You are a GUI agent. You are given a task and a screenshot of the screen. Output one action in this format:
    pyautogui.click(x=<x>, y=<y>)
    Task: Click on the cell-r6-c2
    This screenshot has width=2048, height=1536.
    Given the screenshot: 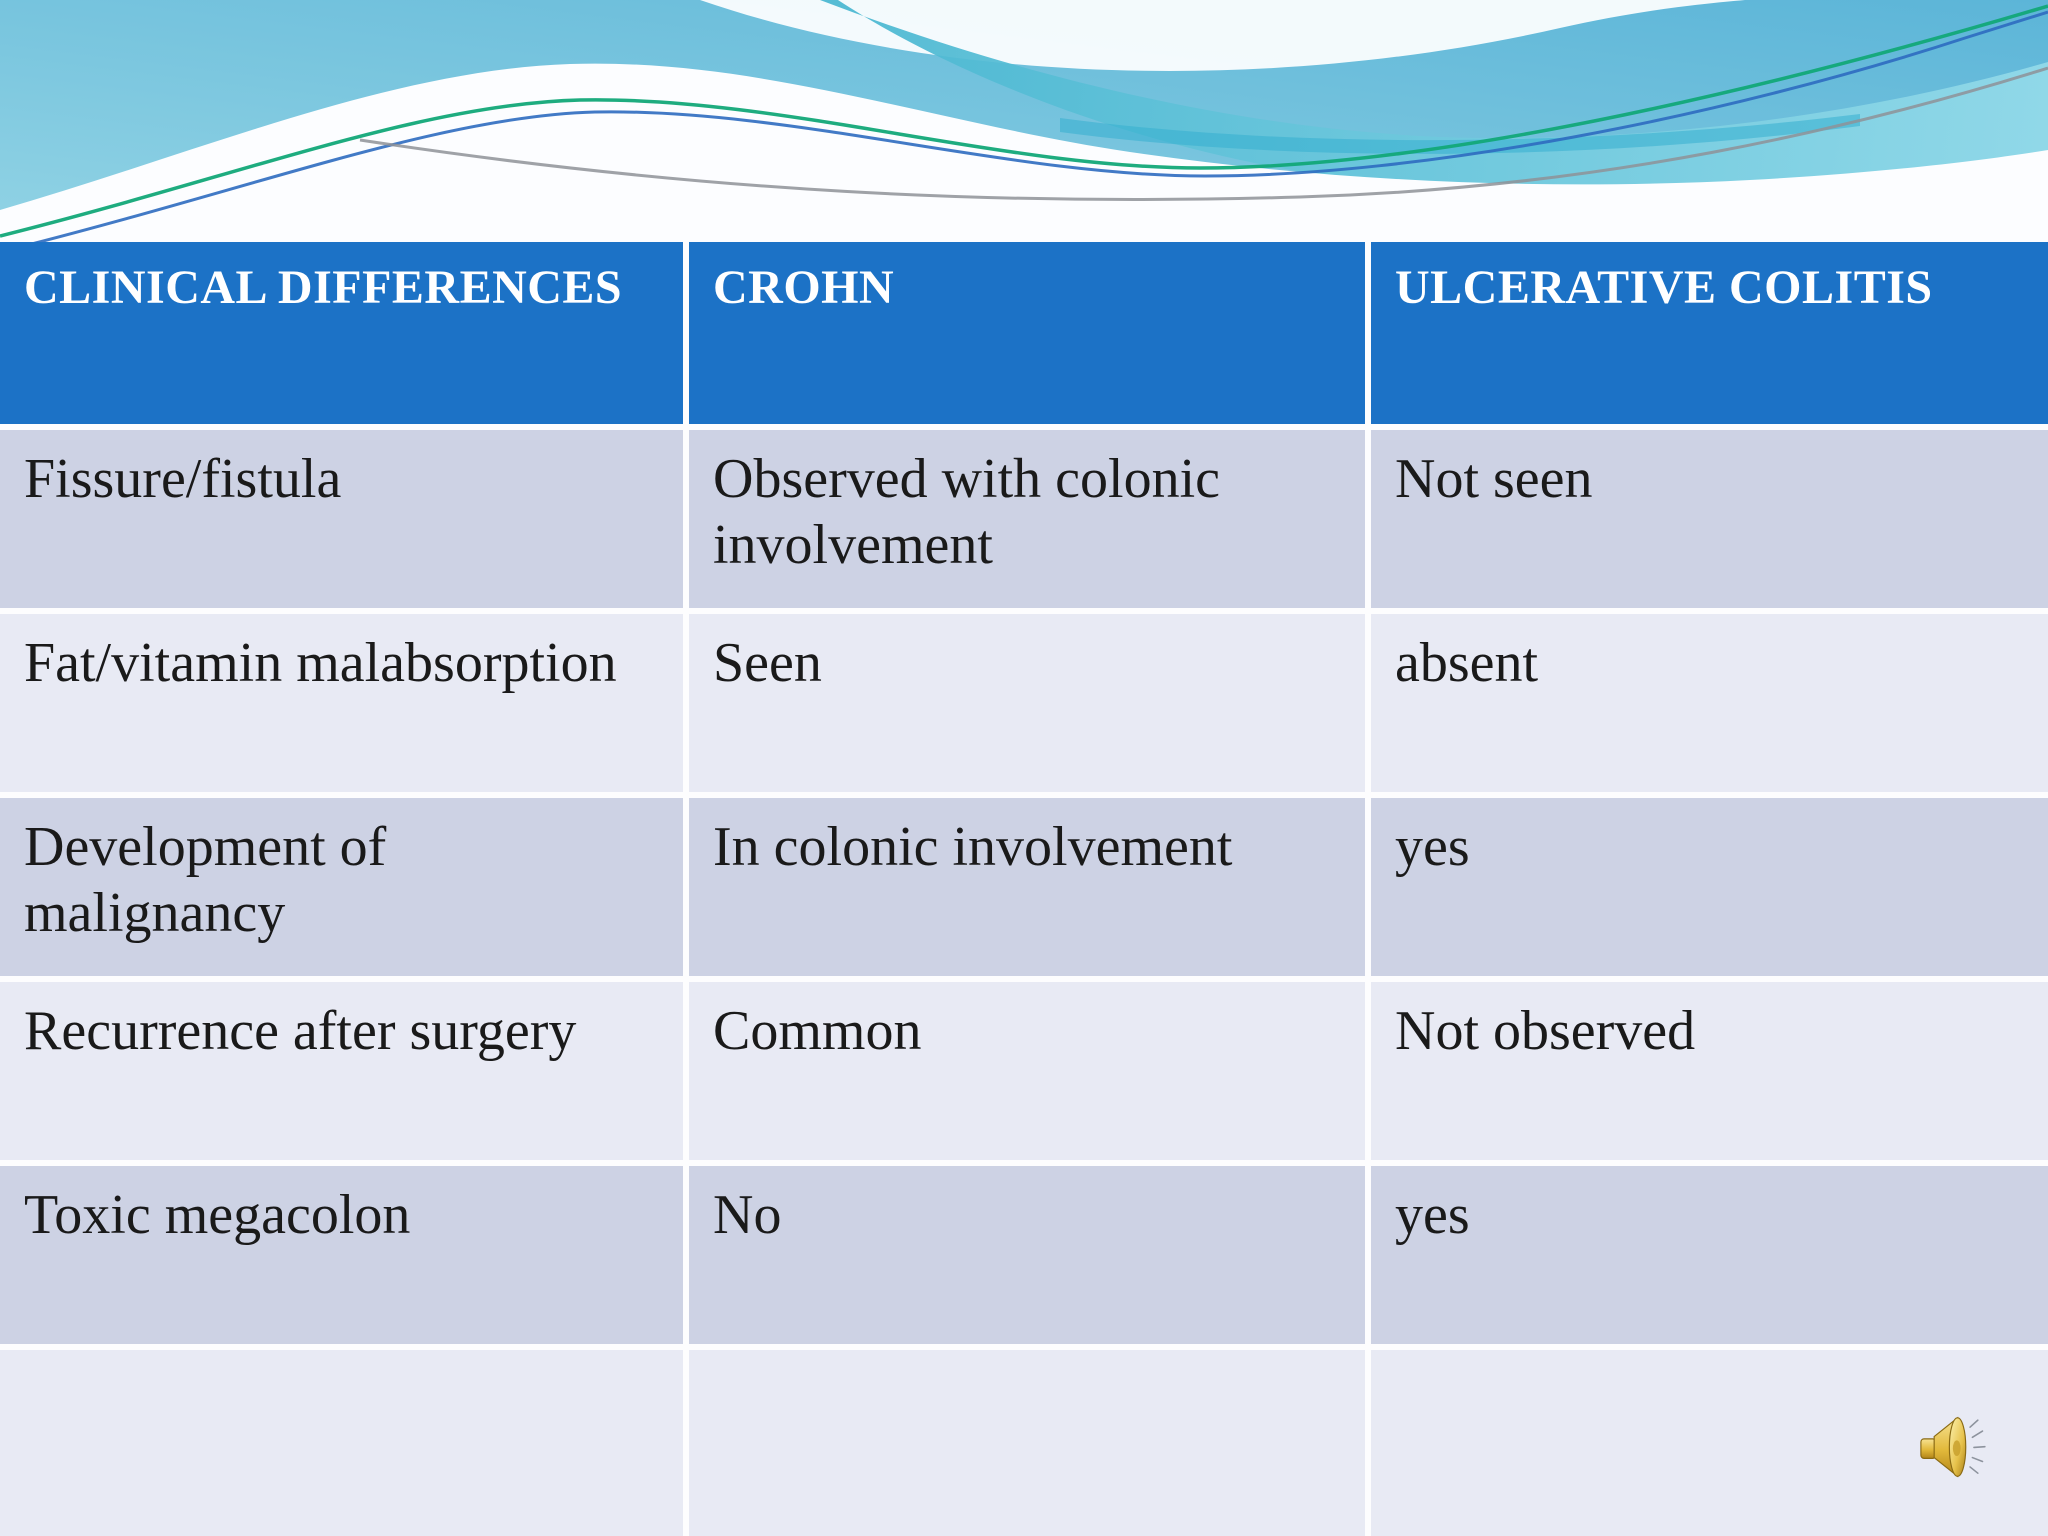 What is the action you would take?
    pyautogui.click(x=1027, y=1443)
    